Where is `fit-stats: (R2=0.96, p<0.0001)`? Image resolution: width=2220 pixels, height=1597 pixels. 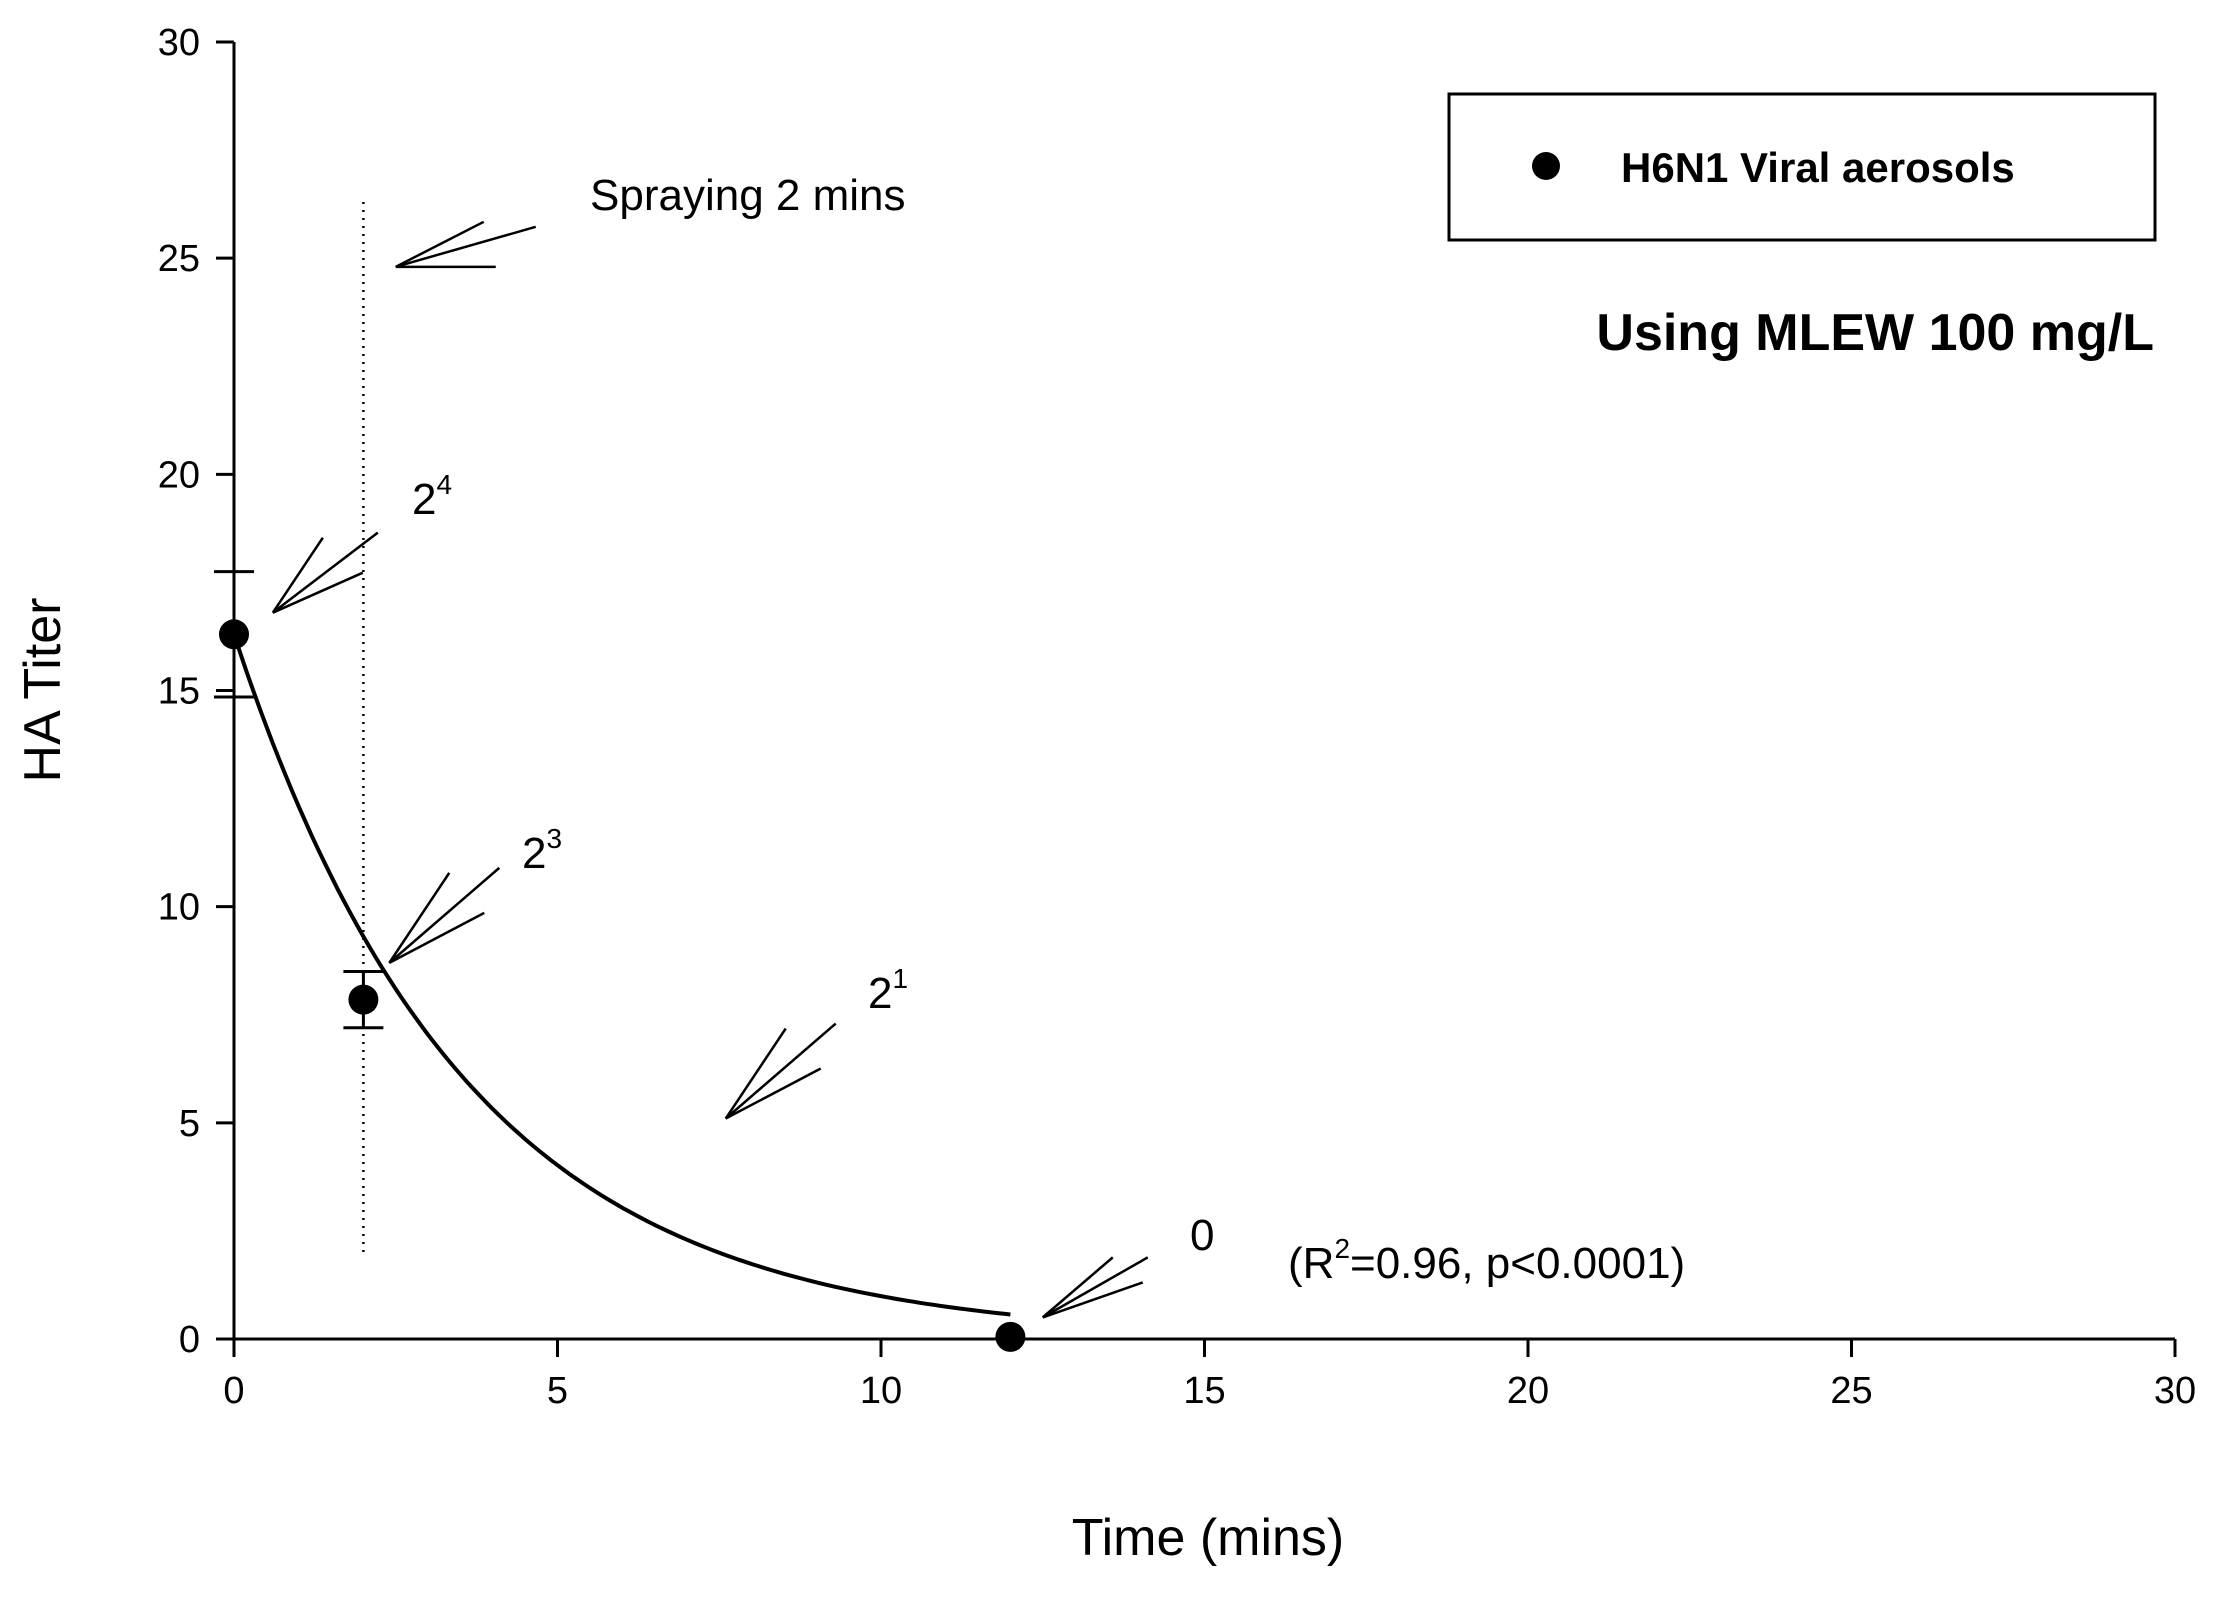 fit-stats: (R2=0.96, p<0.0001) is located at coordinates (1486, 1260).